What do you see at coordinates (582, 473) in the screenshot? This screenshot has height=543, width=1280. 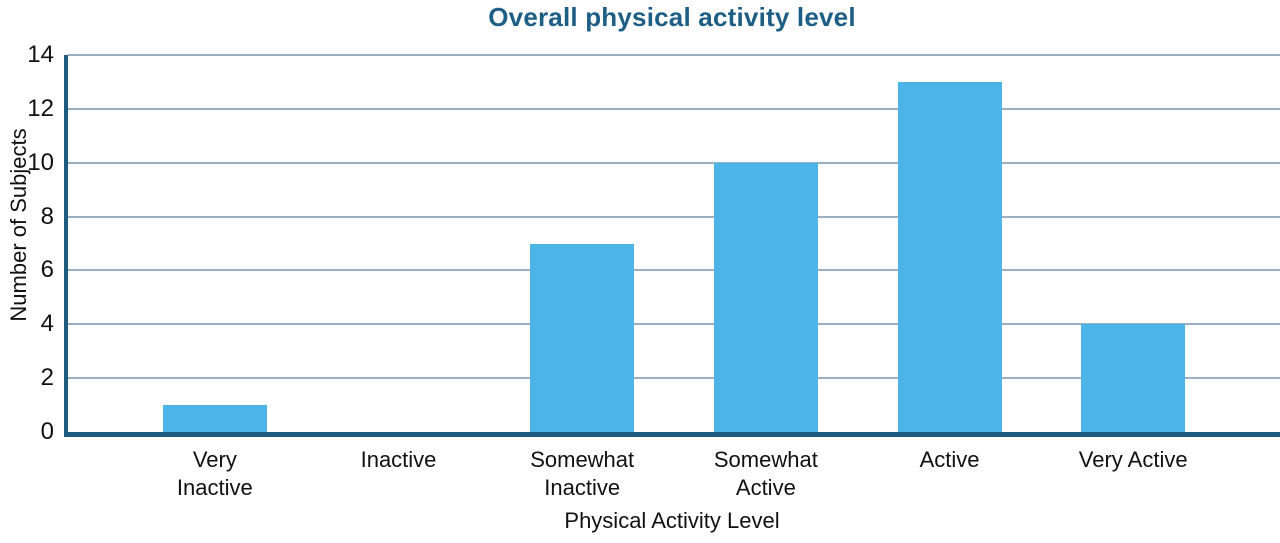 I see `x-tick-label: Somewhat Inactive` at bounding box center [582, 473].